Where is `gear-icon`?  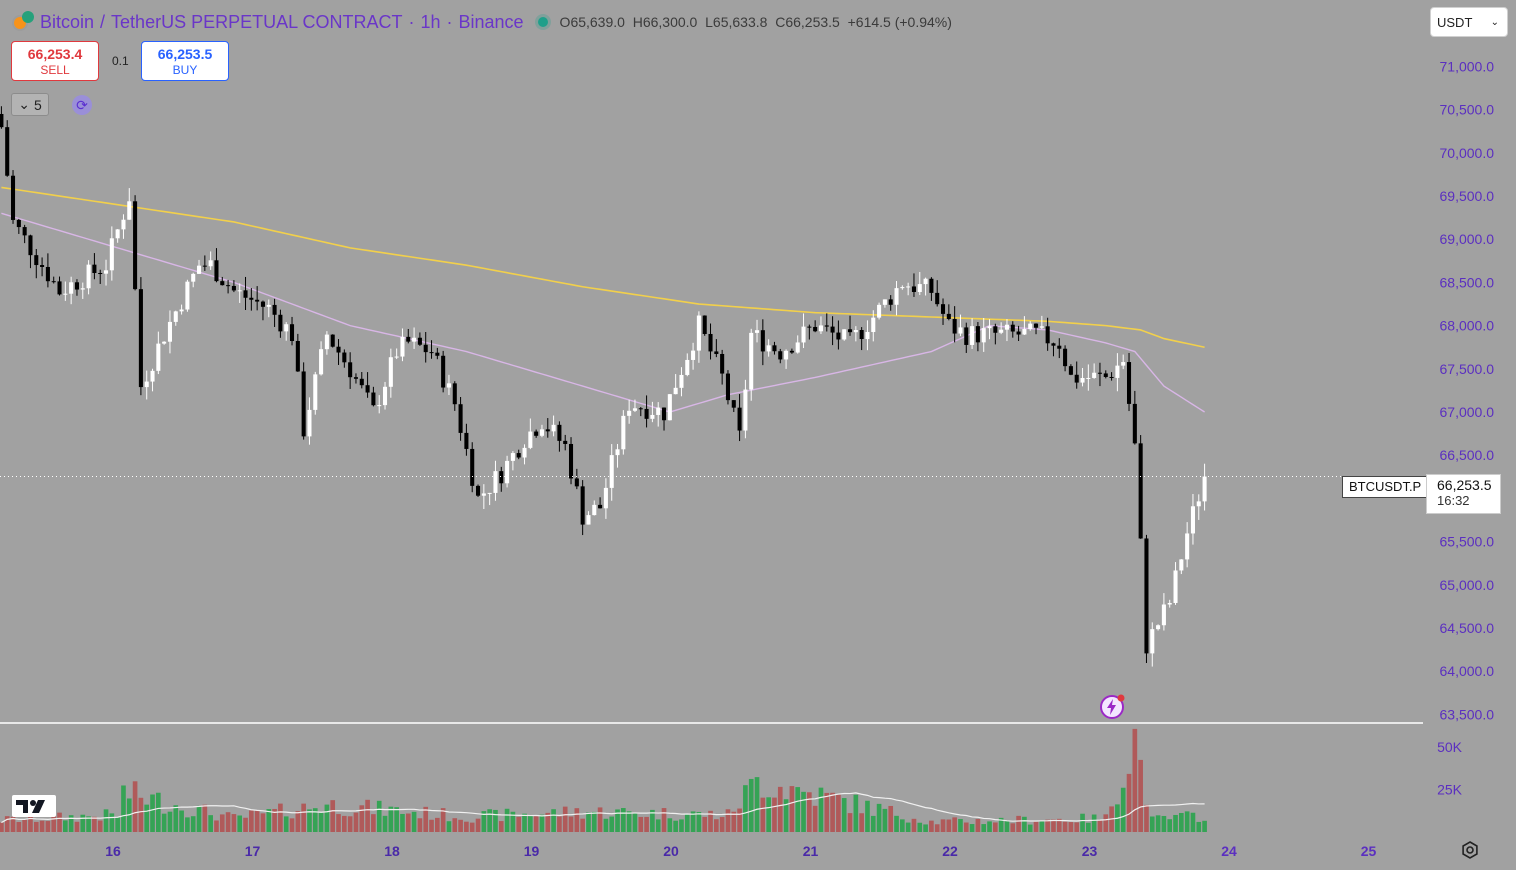 gear-icon is located at coordinates (1470, 850).